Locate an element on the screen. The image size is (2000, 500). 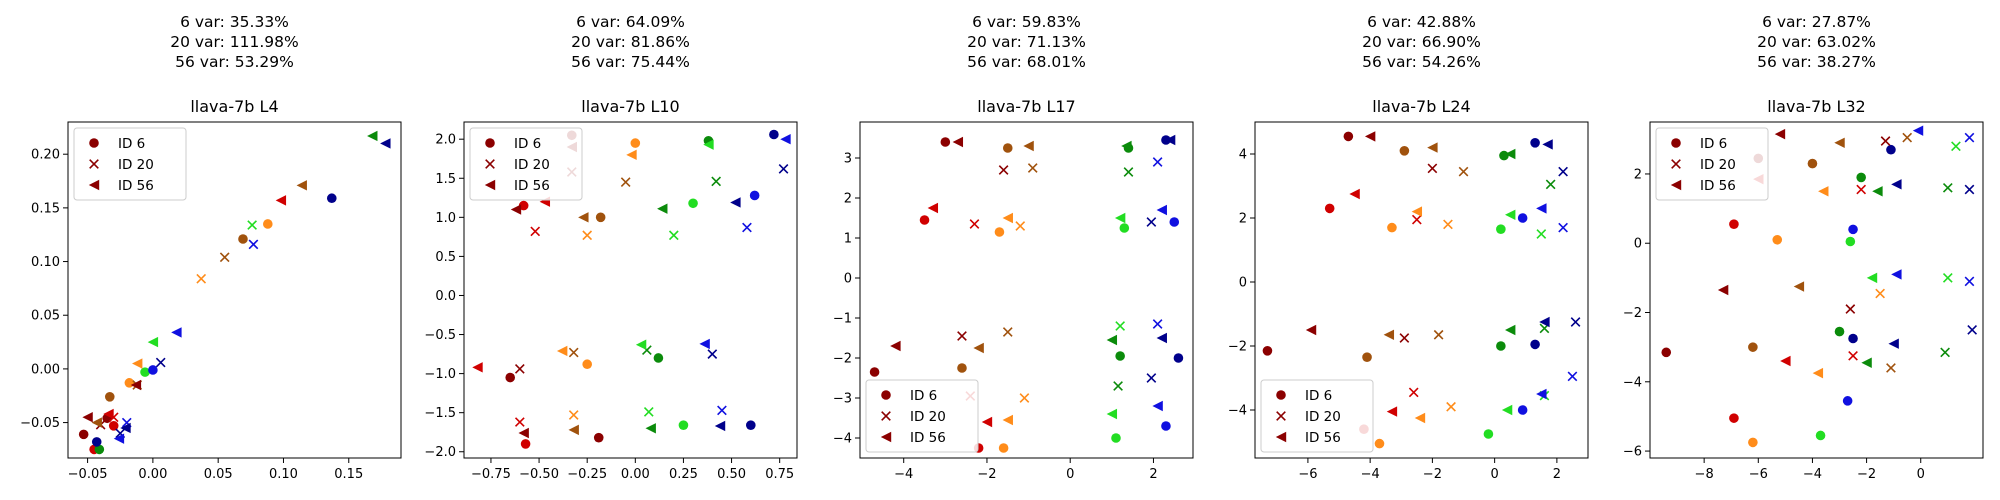
variance-header-line: 6 var: 42.88% is located at coordinates (1421, 22).